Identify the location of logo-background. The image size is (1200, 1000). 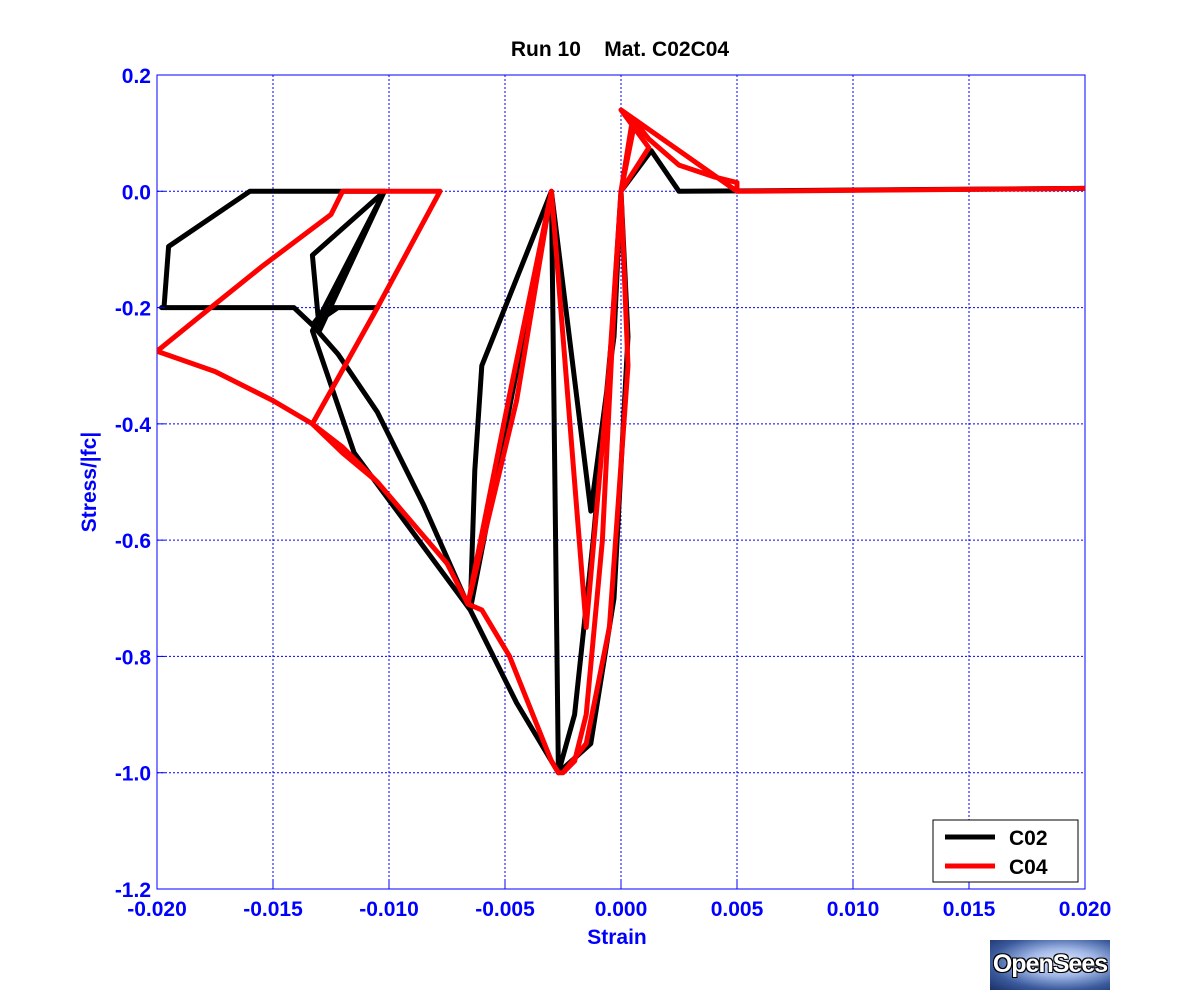
(1050, 965).